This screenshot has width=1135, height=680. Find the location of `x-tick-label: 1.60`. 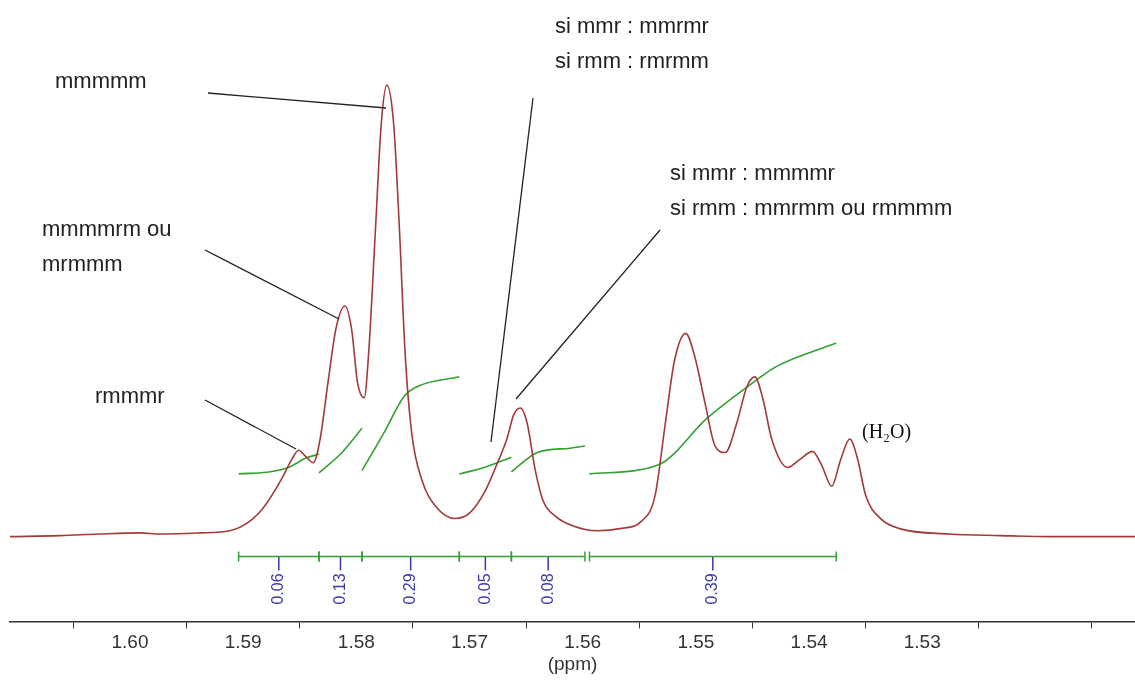

x-tick-label: 1.60 is located at coordinates (130, 642).